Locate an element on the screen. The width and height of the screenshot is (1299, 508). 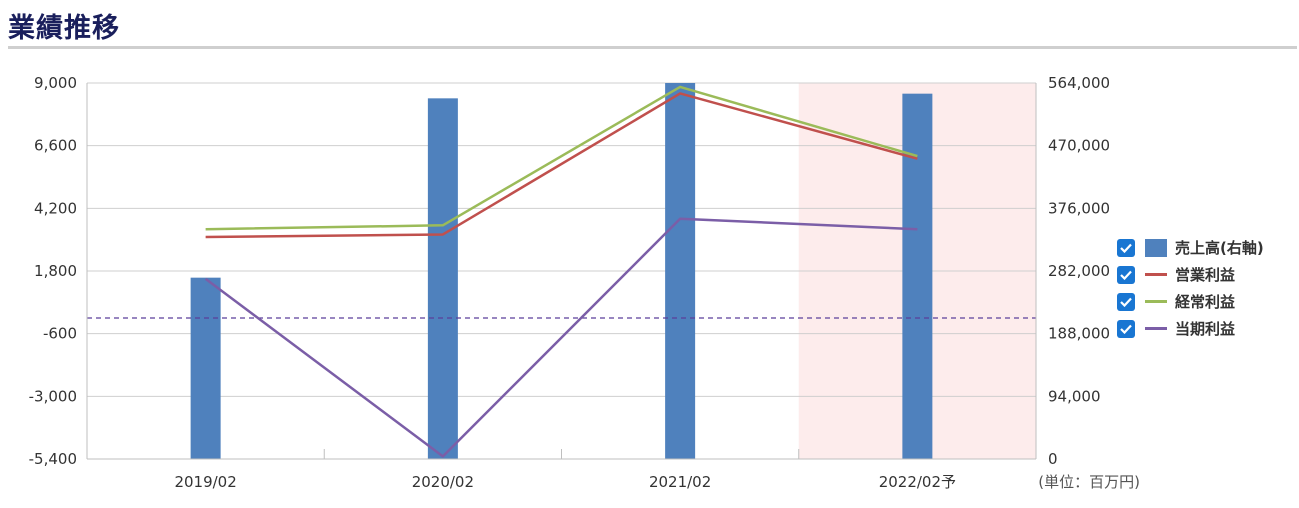
chart-legend: 売上高(右軸) 営業利益 経常利益 当期利益 is located at coordinates (1190, 288).